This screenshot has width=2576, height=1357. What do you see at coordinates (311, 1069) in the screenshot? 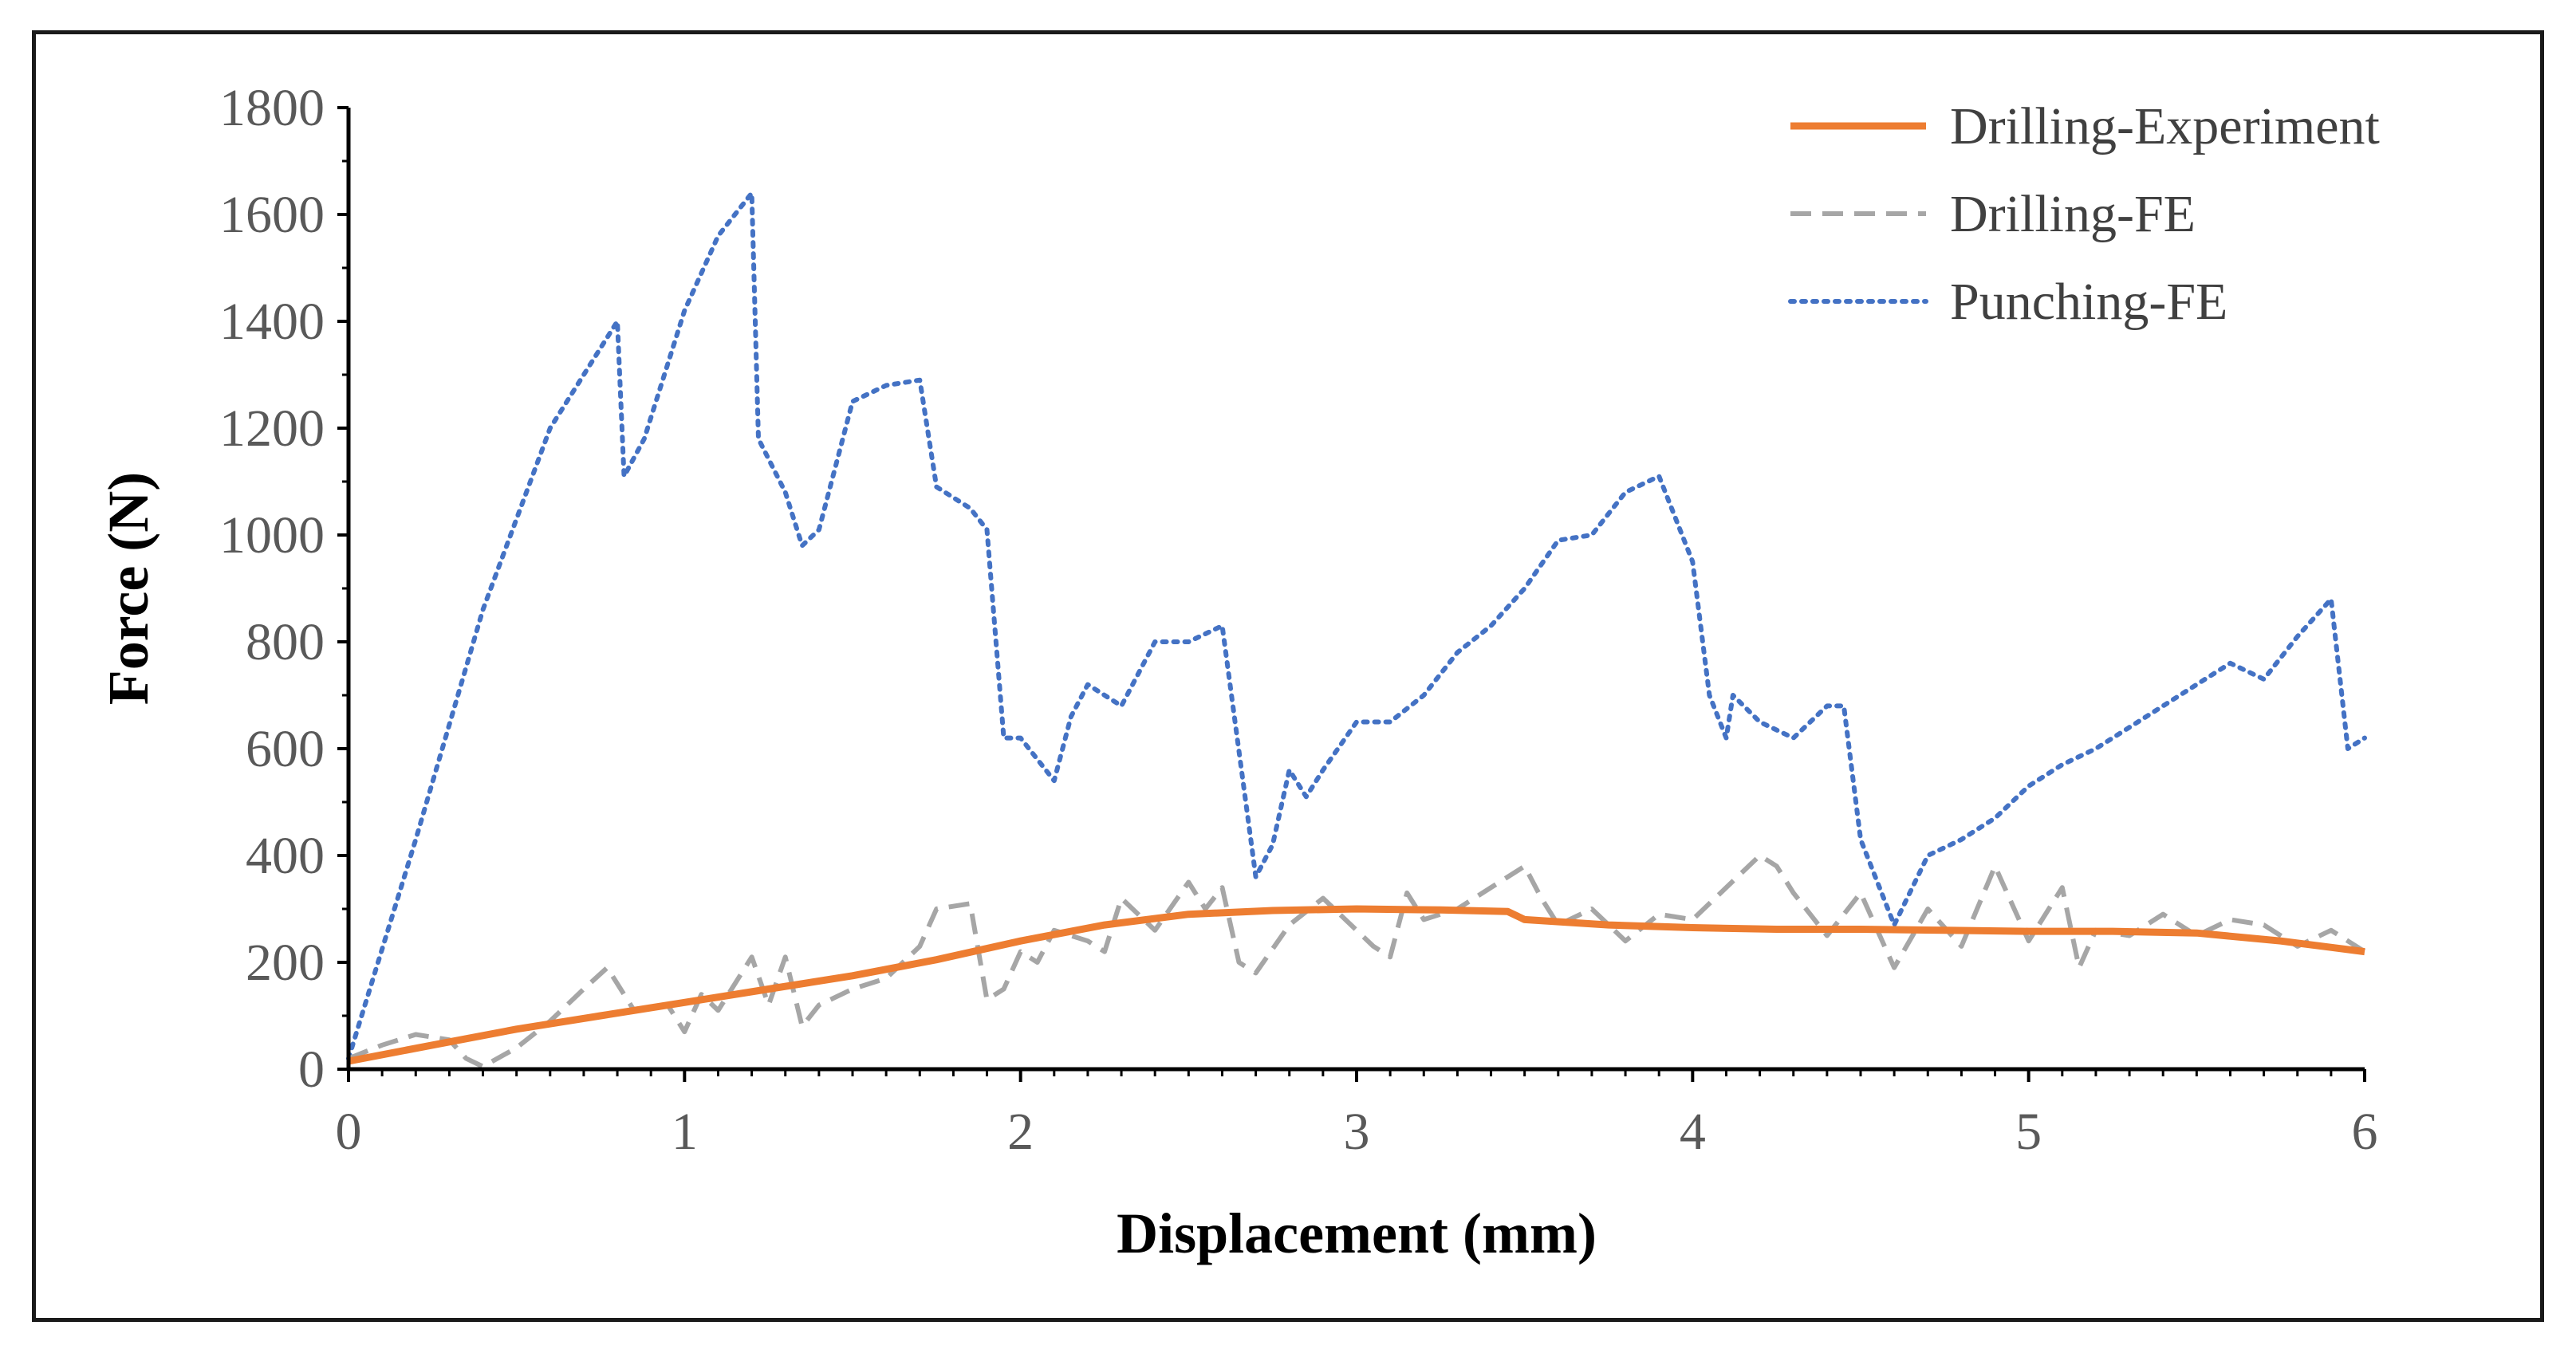
I see `y-tick-label: 0` at bounding box center [311, 1069].